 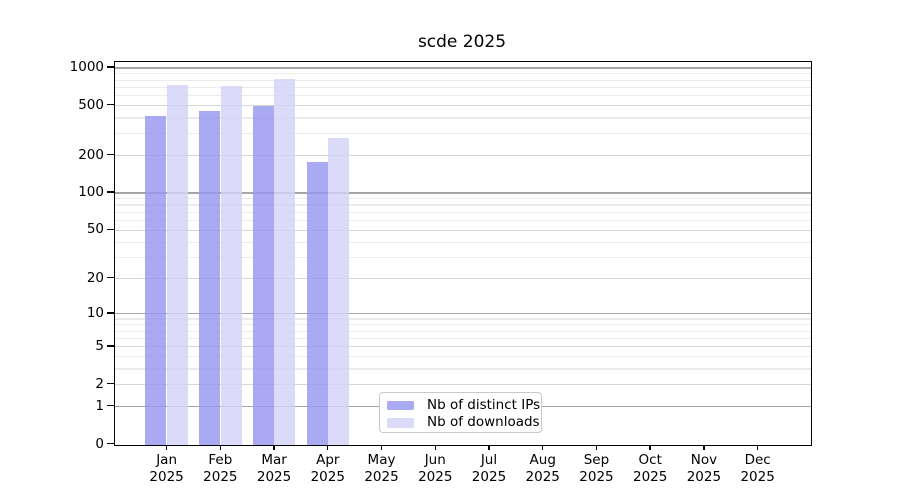 What do you see at coordinates (91, 104) in the screenshot?
I see `y-tick-label-500: 500` at bounding box center [91, 104].